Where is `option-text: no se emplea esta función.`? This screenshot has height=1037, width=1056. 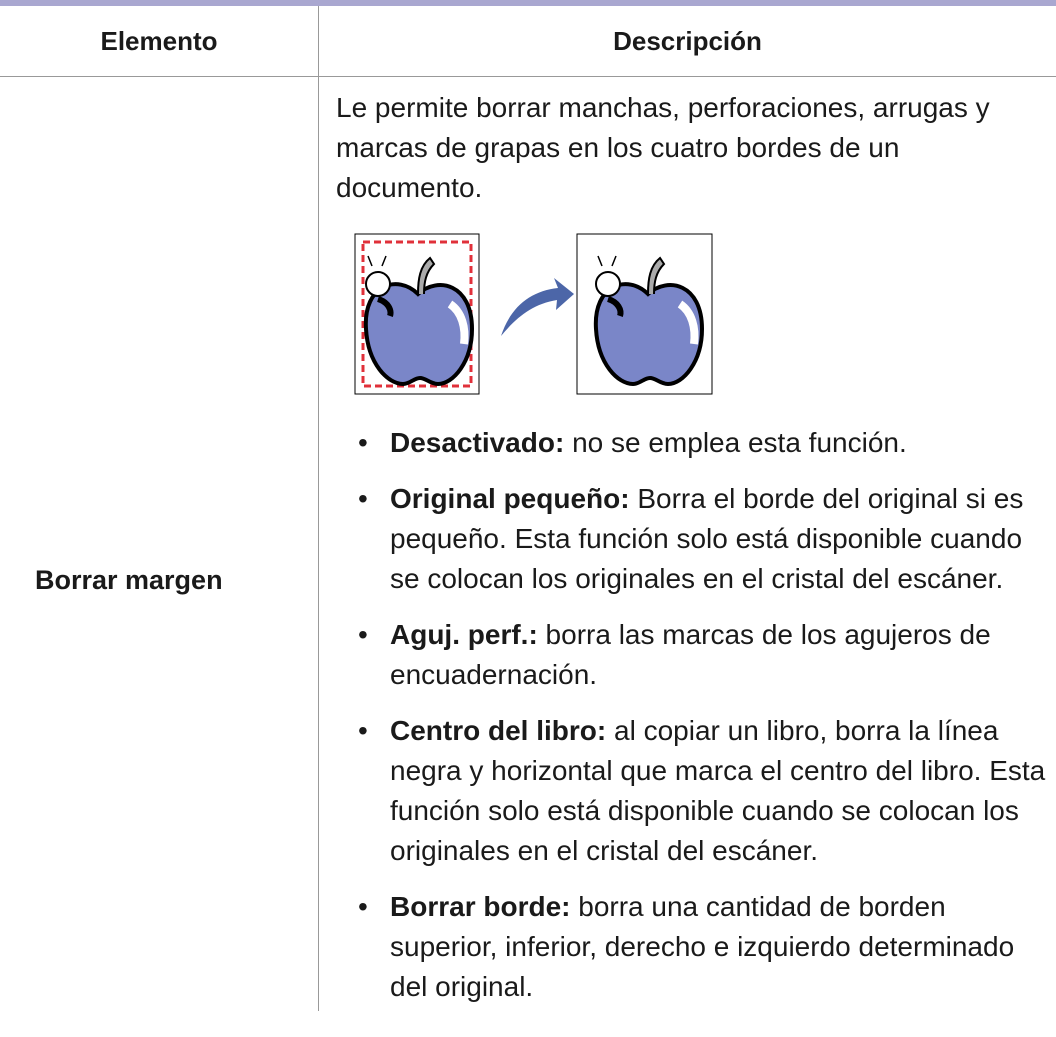
option-text: no se emplea esta función. is located at coordinates (739, 442).